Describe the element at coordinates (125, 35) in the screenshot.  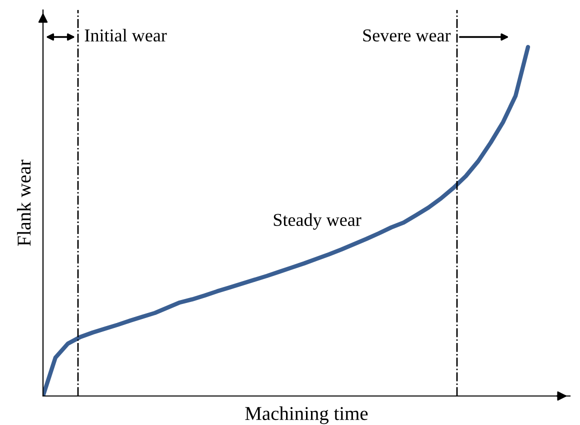
I see `text: Initial wear` at that location.